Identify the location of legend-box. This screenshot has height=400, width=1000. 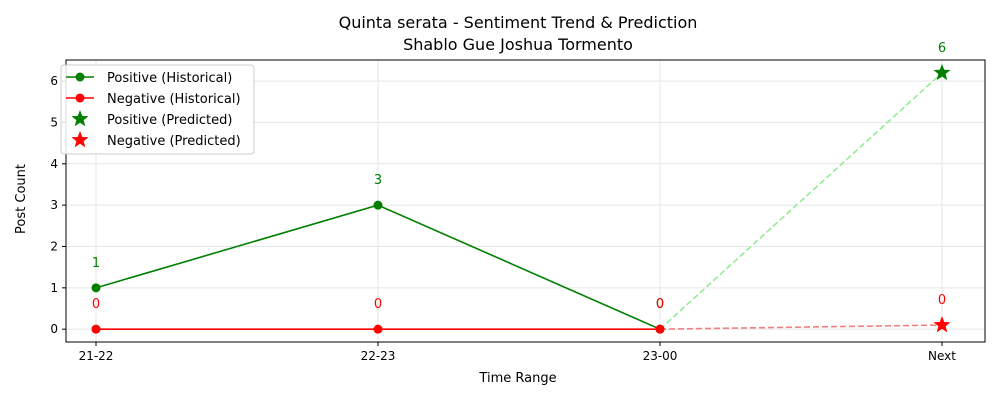
(157, 109).